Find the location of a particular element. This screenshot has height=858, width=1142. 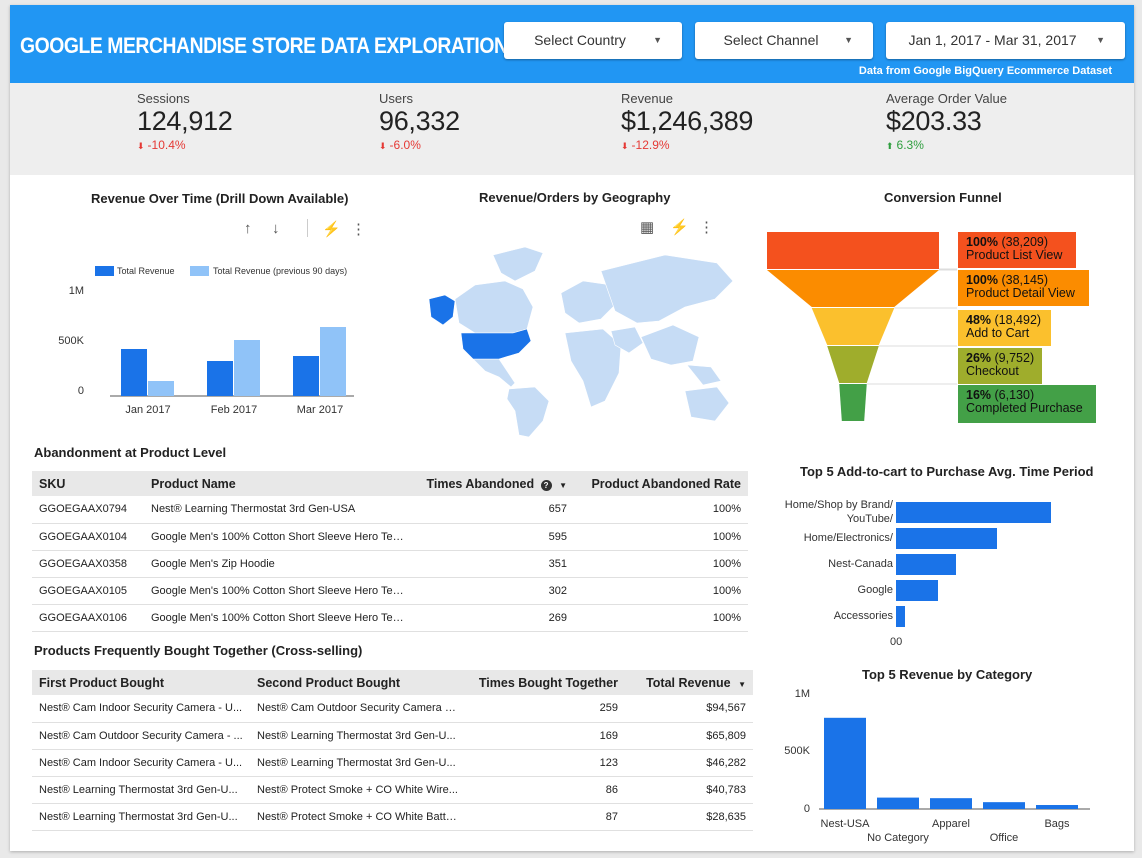

drill-down-icon: ↓ is located at coordinates (276, 228).